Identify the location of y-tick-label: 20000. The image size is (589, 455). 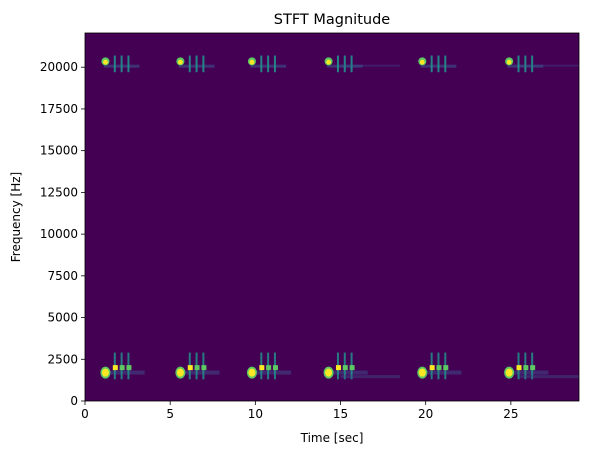
(59, 67).